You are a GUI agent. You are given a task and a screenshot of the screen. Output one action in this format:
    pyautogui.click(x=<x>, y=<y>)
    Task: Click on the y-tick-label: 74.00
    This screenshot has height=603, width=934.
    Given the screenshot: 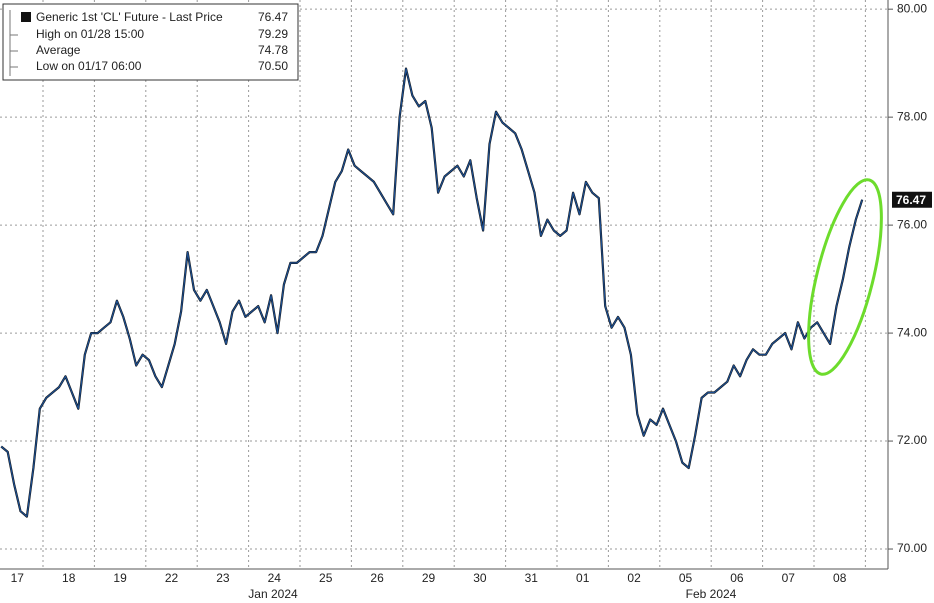 What is the action you would take?
    pyautogui.click(x=912, y=332)
    